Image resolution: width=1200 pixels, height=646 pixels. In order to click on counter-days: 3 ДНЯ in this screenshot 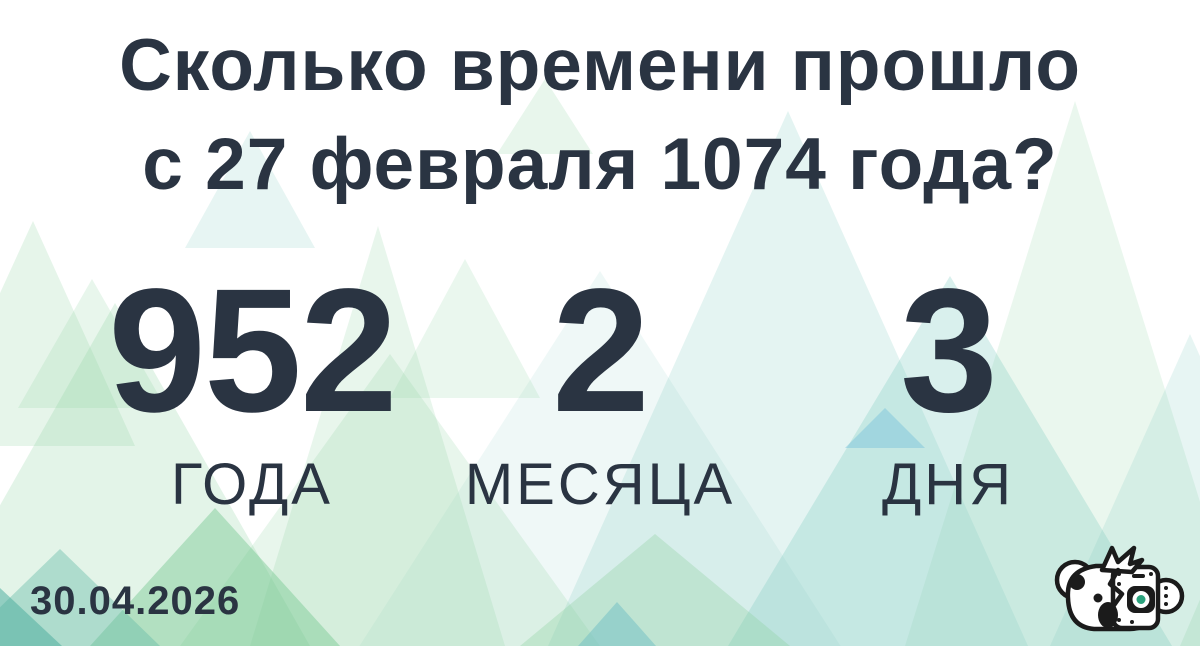, I will do `click(948, 390)`.